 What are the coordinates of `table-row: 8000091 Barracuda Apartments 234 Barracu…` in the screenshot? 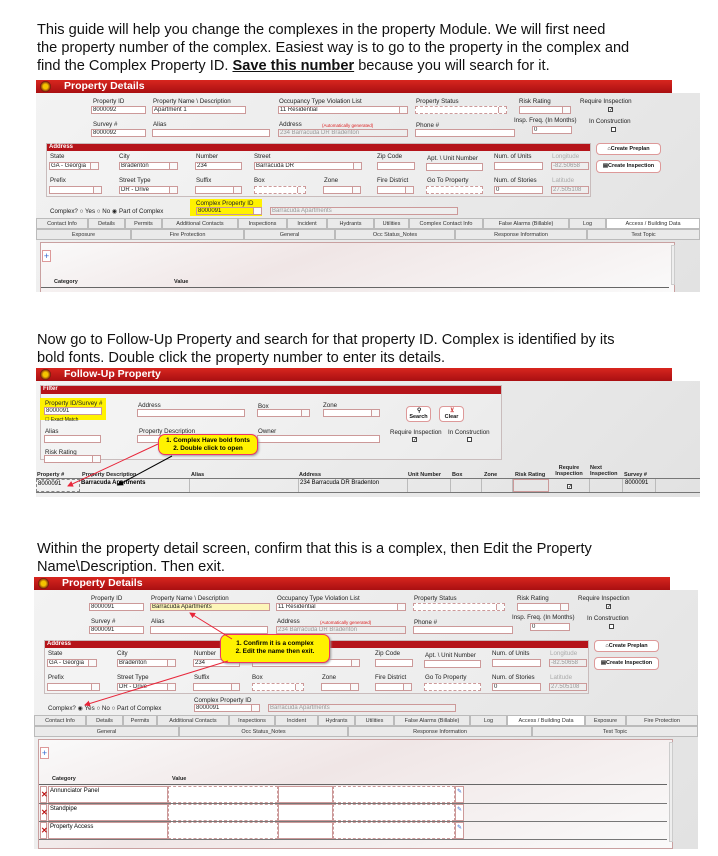 It's located at (368, 486).